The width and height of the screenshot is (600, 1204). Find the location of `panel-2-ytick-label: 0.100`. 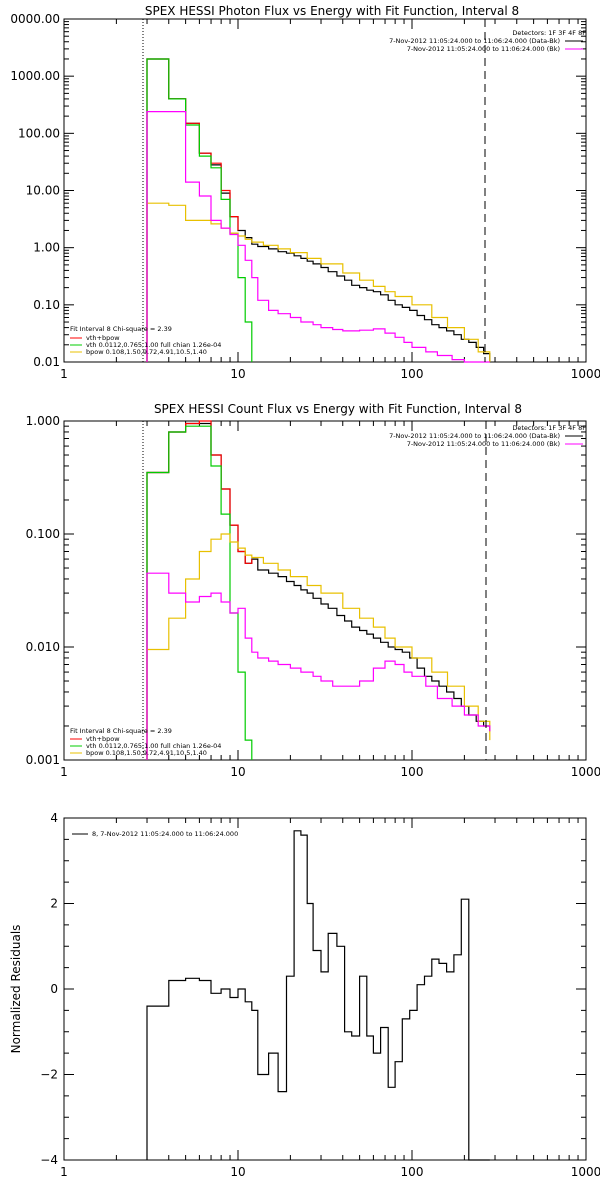

panel-2-ytick-label: 0.100 is located at coordinates (43, 534).